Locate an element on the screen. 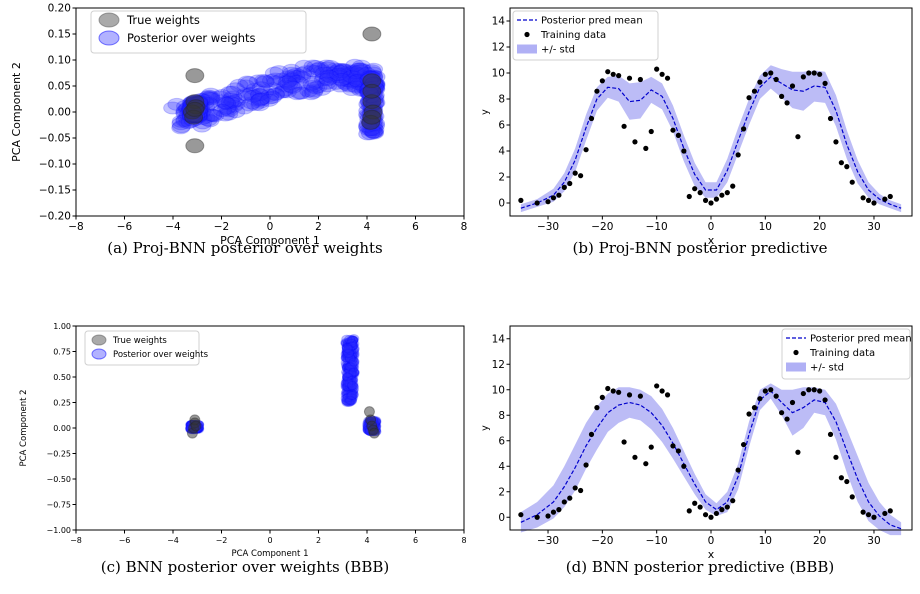 This screenshot has width=920, height=594. plot-area is located at coordinates (274, 90).